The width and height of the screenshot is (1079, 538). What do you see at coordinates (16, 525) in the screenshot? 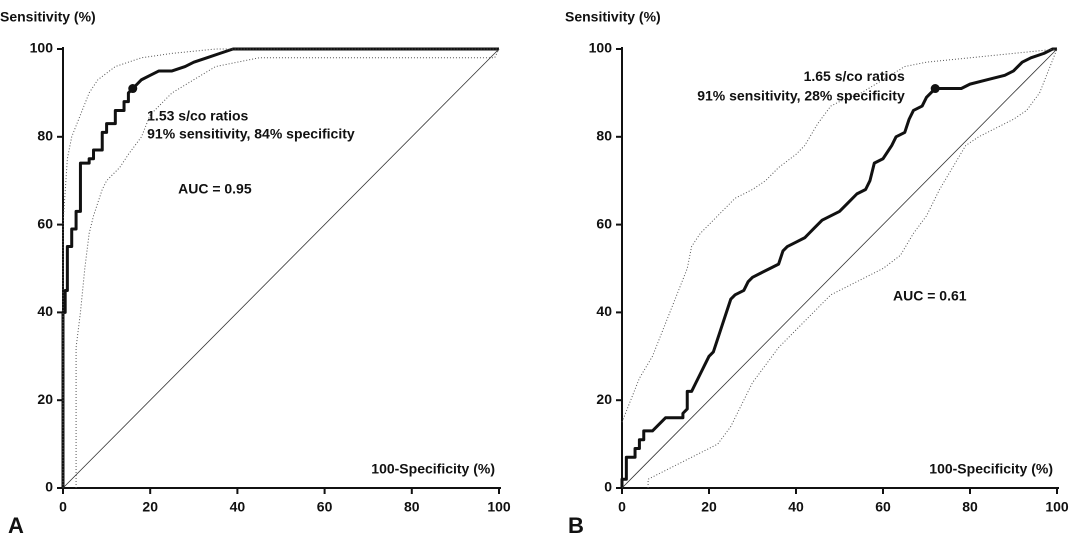
I see `panel-label: A` at bounding box center [16, 525].